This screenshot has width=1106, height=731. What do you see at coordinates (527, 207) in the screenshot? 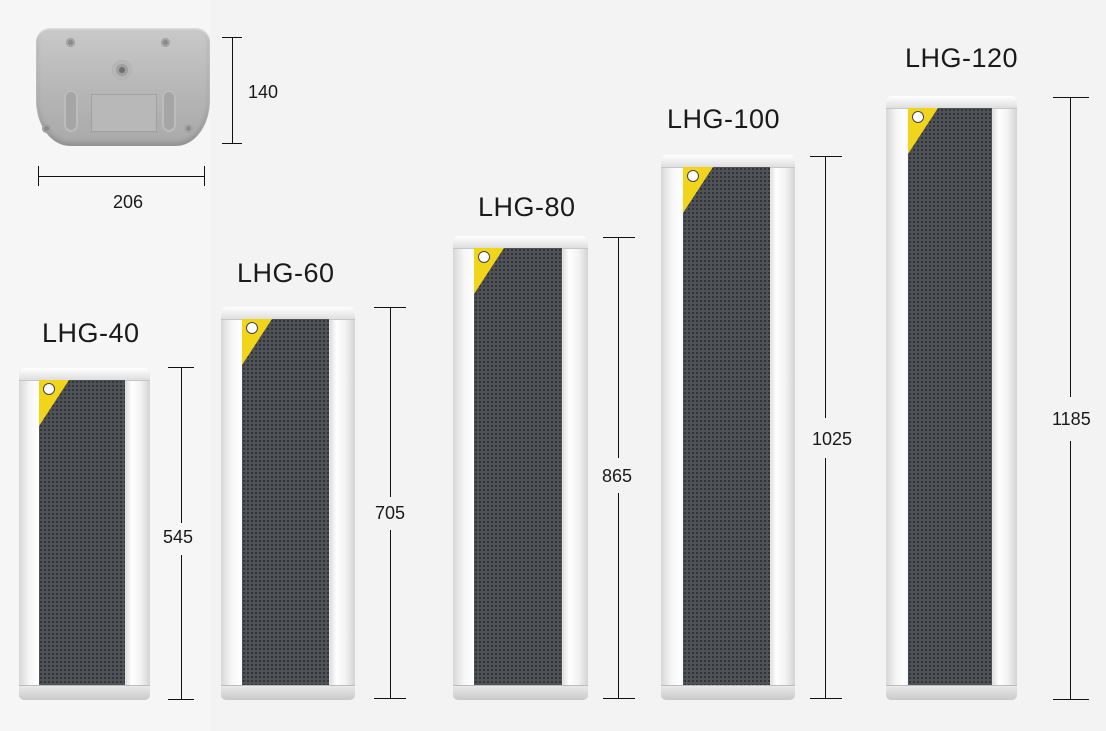
I see `model-label-lhg-80: LHG-80` at bounding box center [527, 207].